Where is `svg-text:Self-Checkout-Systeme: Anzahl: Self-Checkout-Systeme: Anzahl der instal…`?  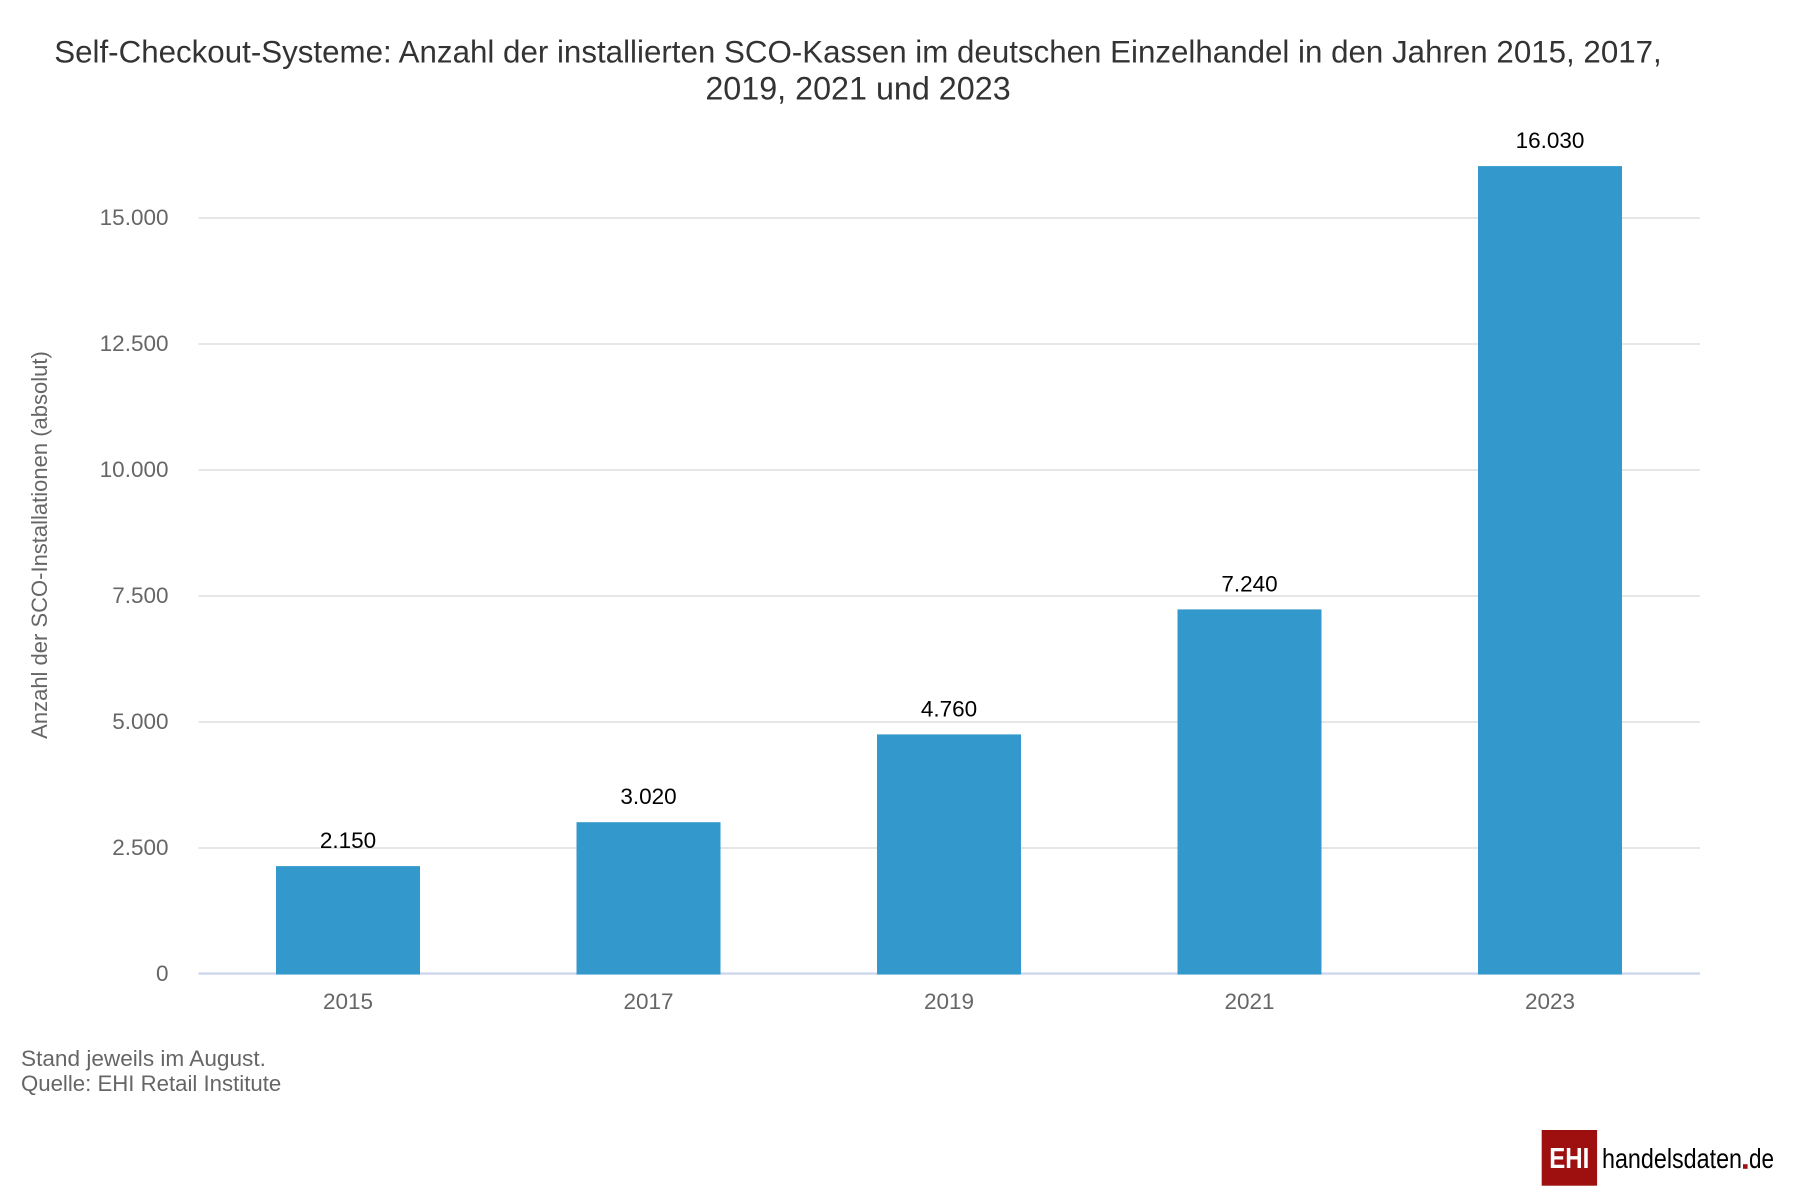
svg-text:Self-Checkout-Systeme: Anzahl: Self-Checkout-Systeme: Anzahl der instal… is located at coordinates (858, 52).